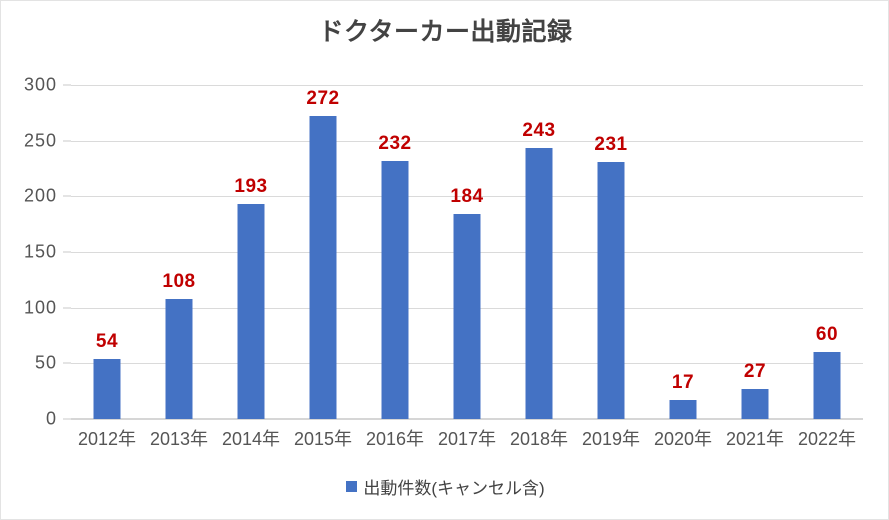 The image size is (889, 520). What do you see at coordinates (755, 439) in the screenshot?
I see `x-axis-tick-label: 2021年` at bounding box center [755, 439].